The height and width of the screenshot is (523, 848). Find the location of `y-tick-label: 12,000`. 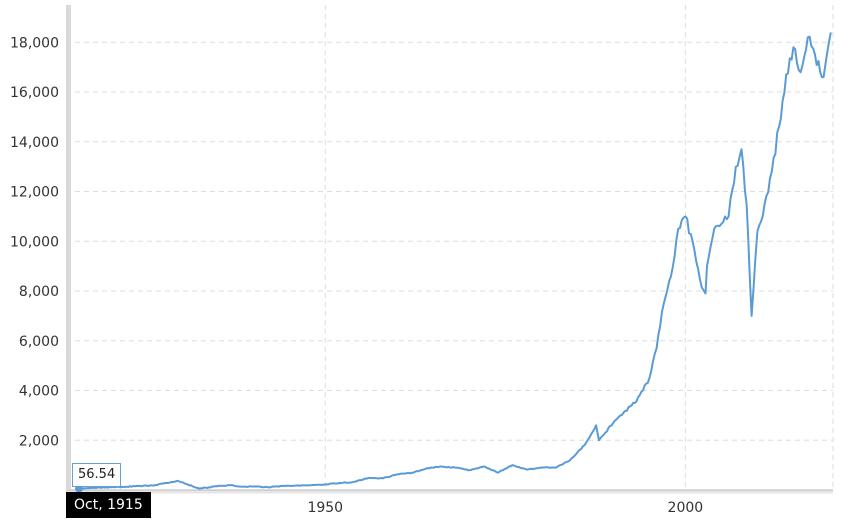

y-tick-label: 12,000 is located at coordinates (34, 193).